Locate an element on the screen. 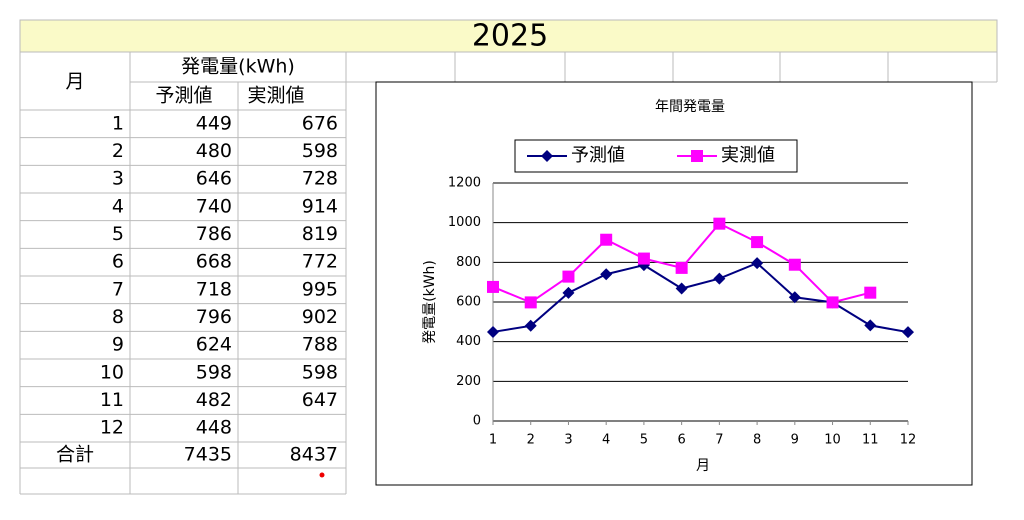  sheet-title: 2025 is located at coordinates (510, 36).